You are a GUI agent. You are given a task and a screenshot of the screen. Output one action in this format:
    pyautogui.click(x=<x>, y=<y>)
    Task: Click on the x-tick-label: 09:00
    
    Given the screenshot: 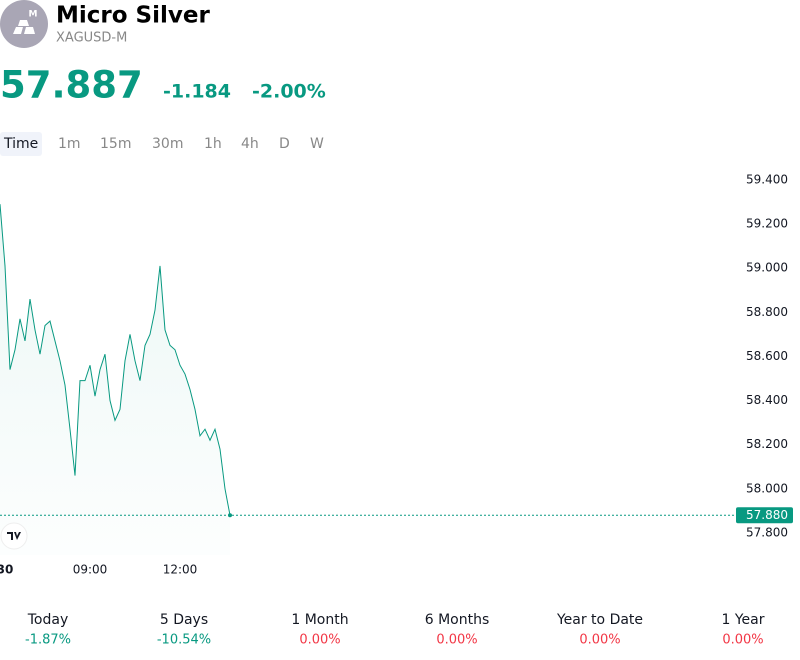 What is the action you would take?
    pyautogui.click(x=90, y=570)
    